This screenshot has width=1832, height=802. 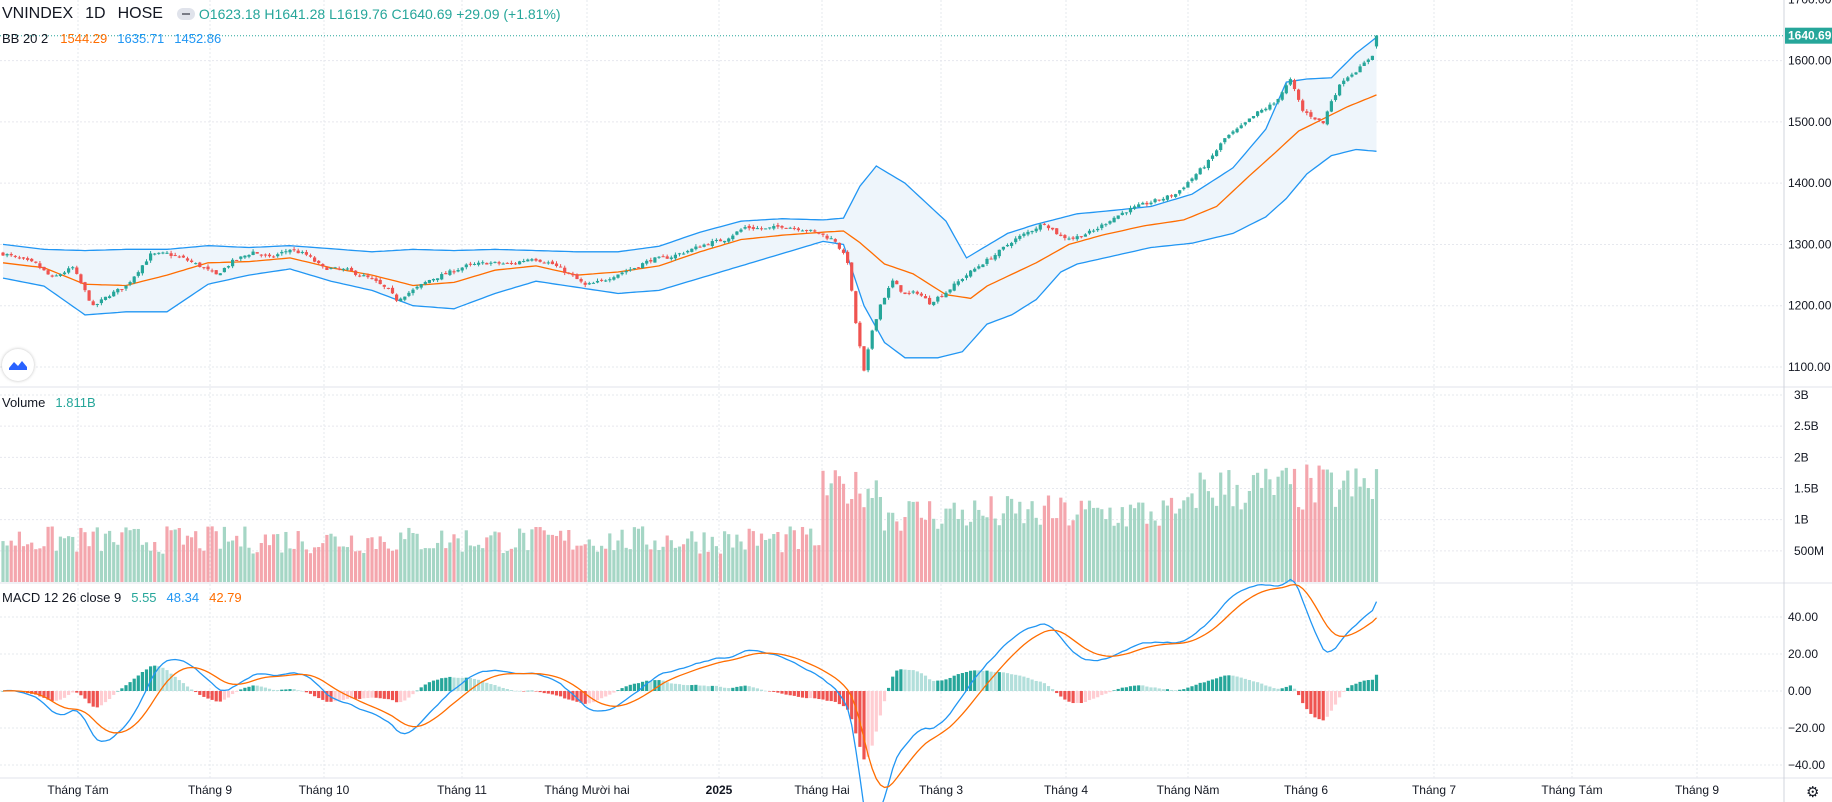 I want to click on symbol-name: VNINDEX, so click(x=38, y=13).